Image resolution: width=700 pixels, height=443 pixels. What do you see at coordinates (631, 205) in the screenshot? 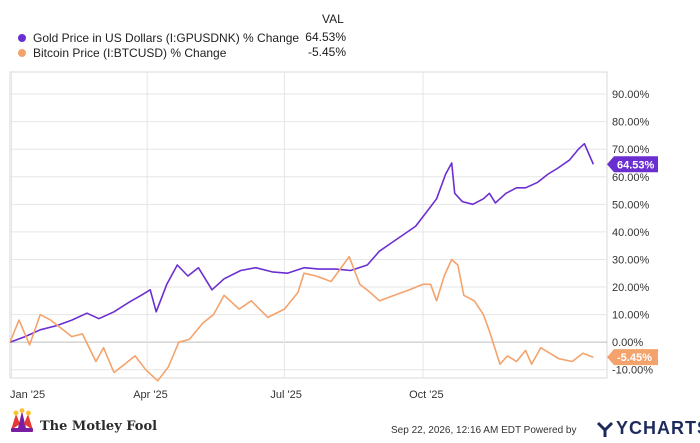
I see `y-tick-label: 50.00%` at bounding box center [631, 205].